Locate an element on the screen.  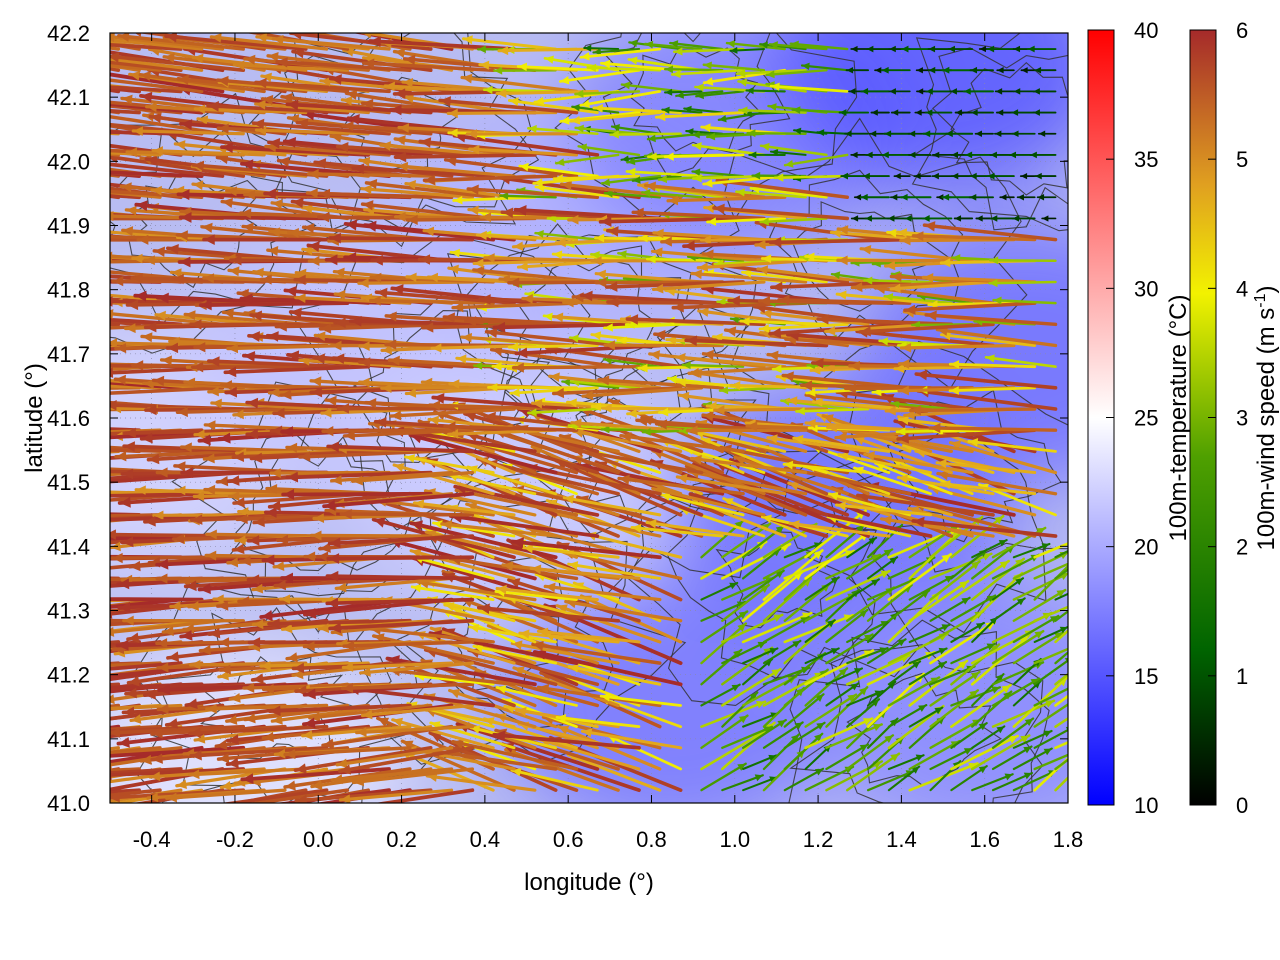
x-tick-label-0: -0.4 is located at coordinates (152, 839).